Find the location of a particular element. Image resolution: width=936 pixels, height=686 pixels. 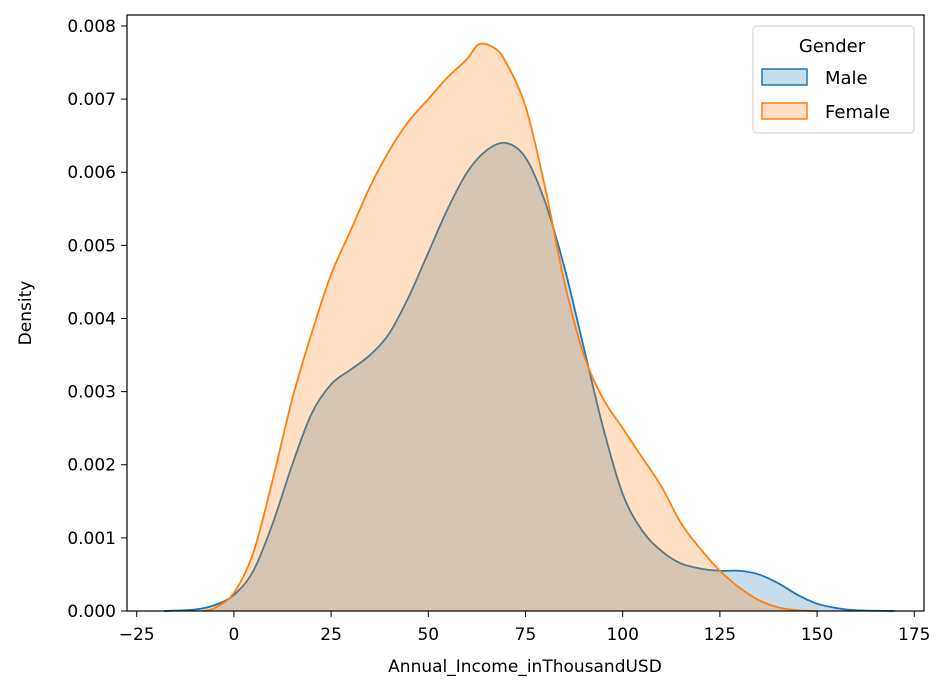

y-tick-label: 0.000 is located at coordinates (91, 612).